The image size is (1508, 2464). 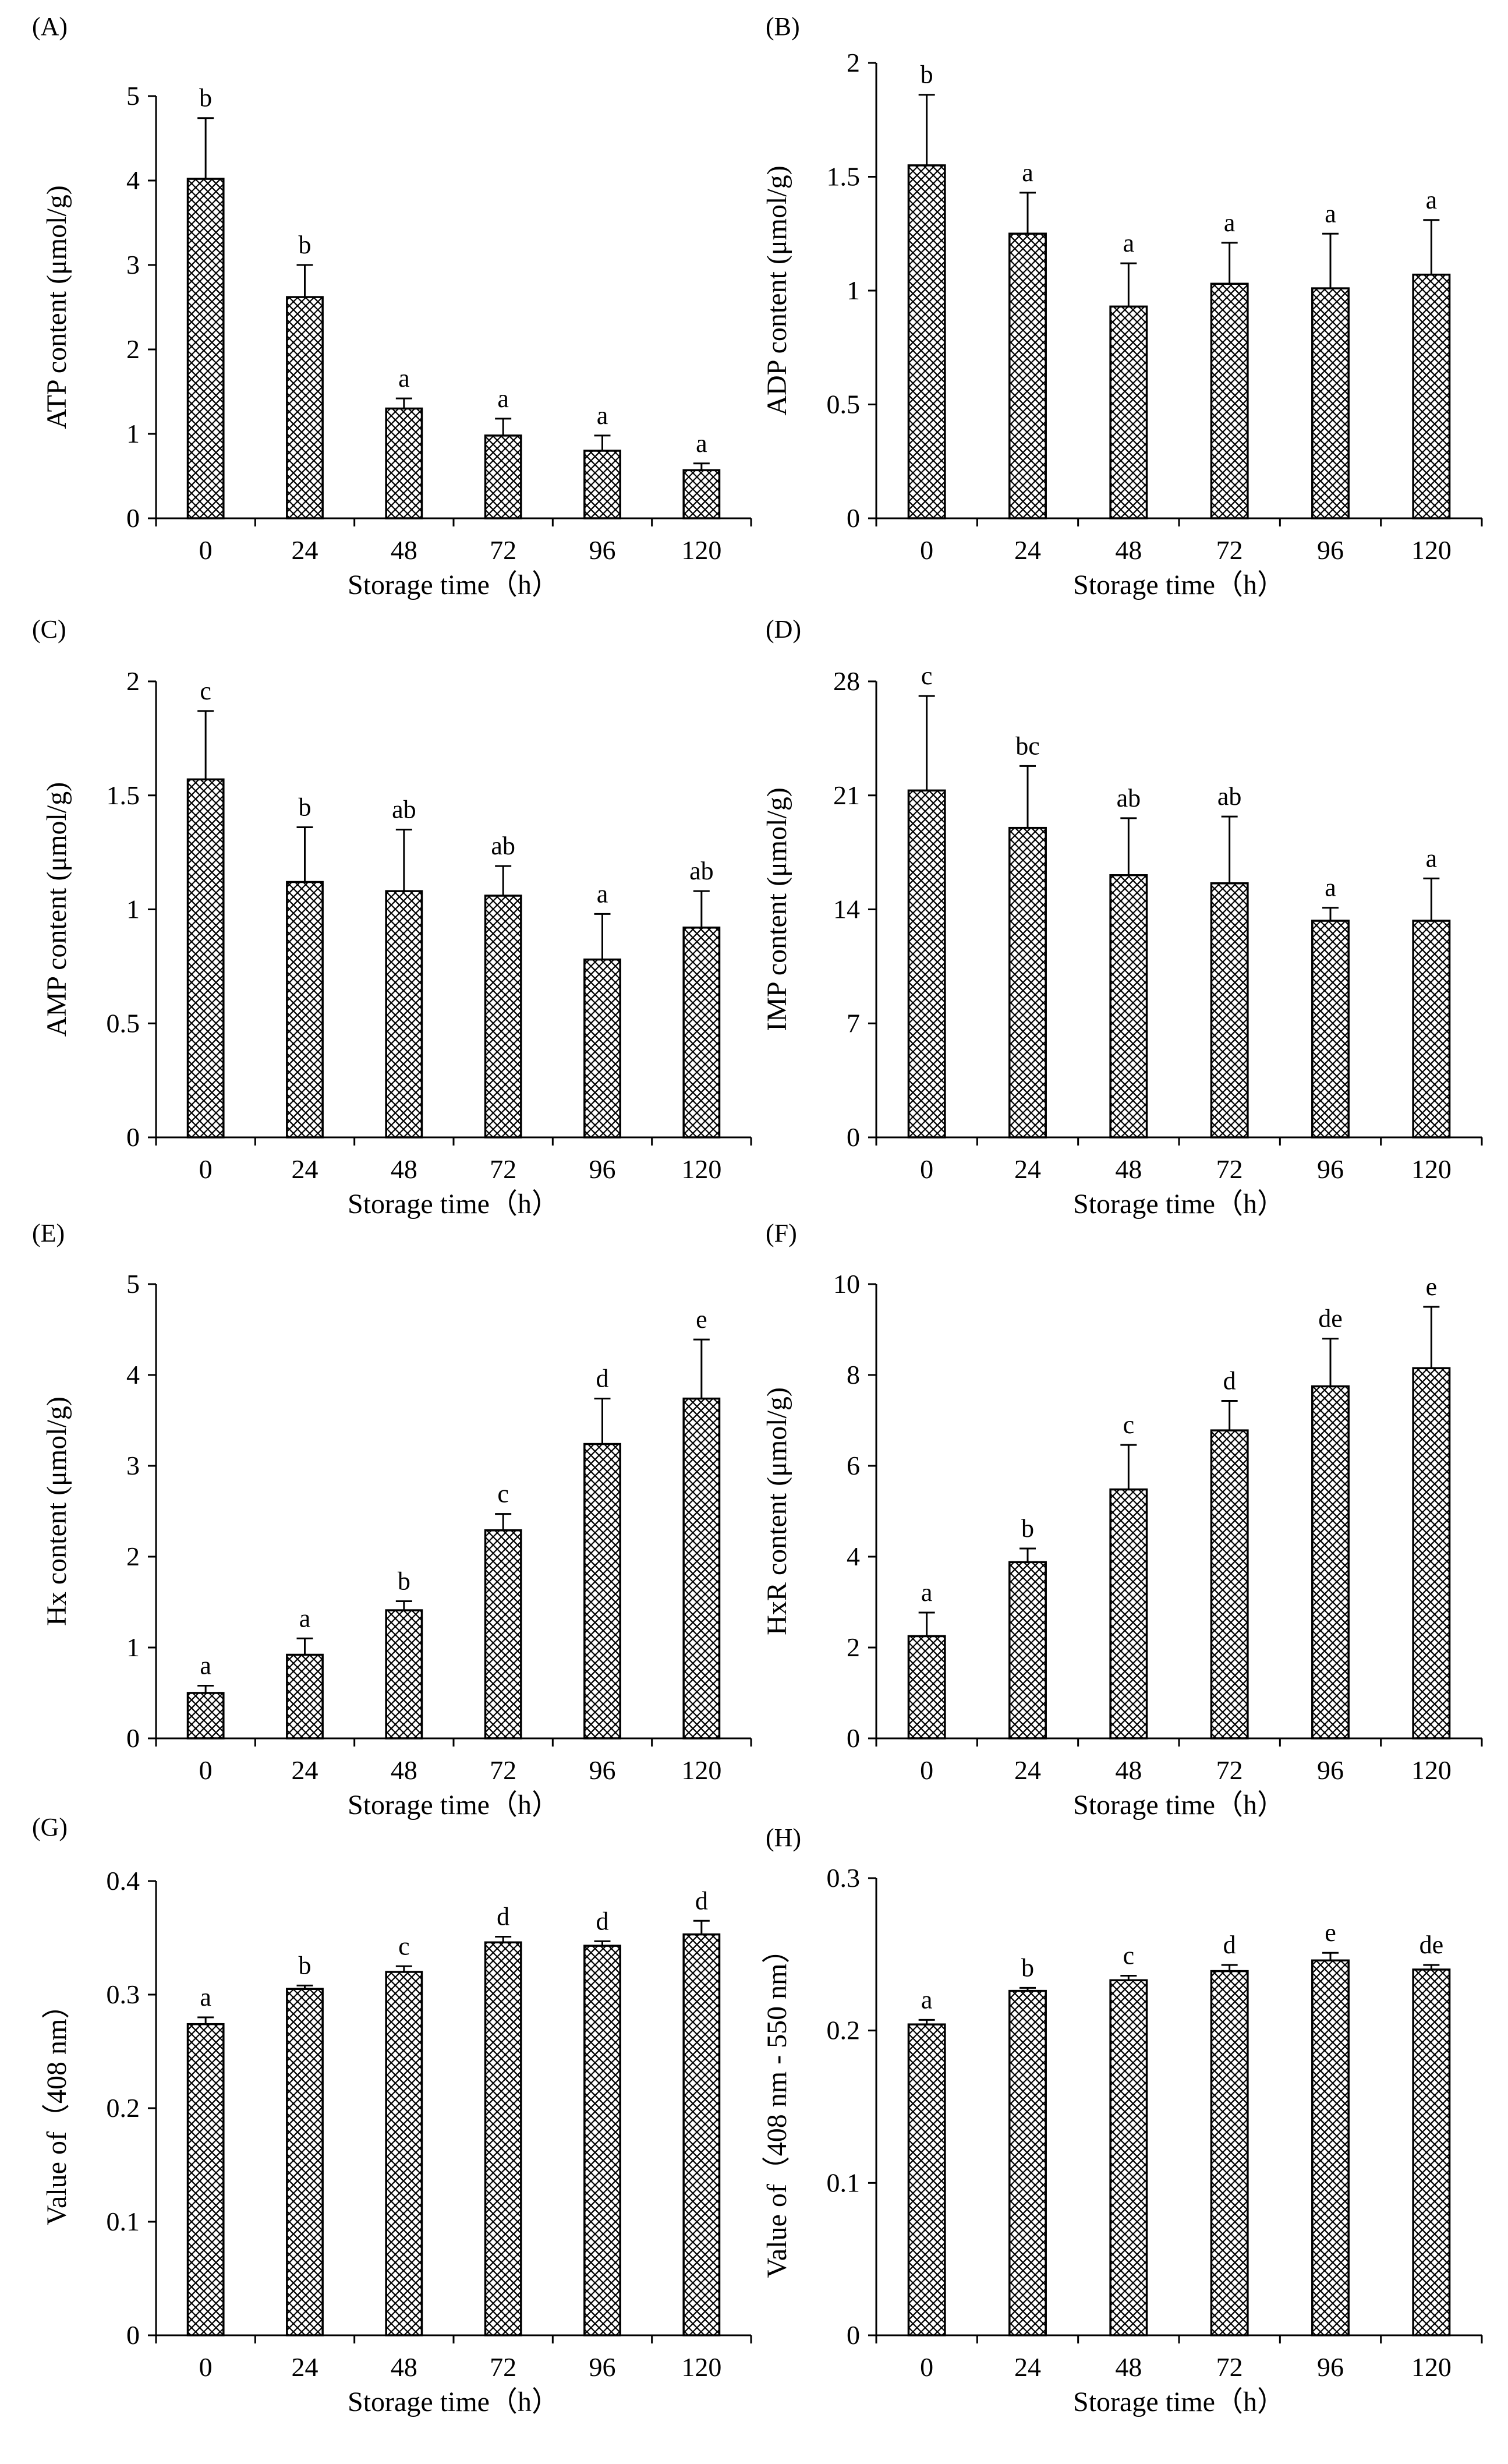 I want to click on y-tick-label: 4, so click(x=853, y=1556).